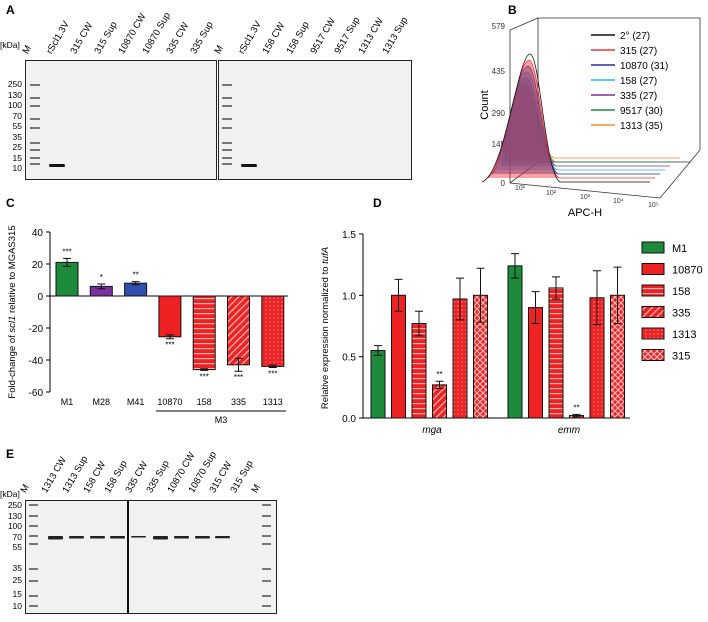  What do you see at coordinates (17, 568) in the screenshot?
I see `kda-marker: 35` at bounding box center [17, 568].